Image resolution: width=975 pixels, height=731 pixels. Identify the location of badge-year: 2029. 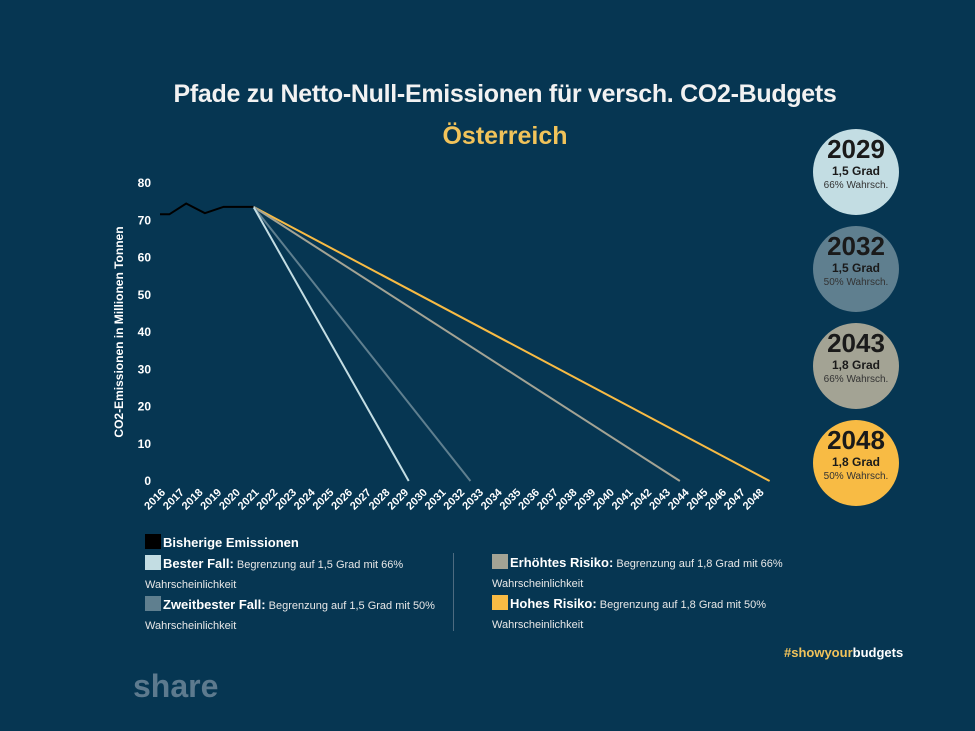
(856, 149).